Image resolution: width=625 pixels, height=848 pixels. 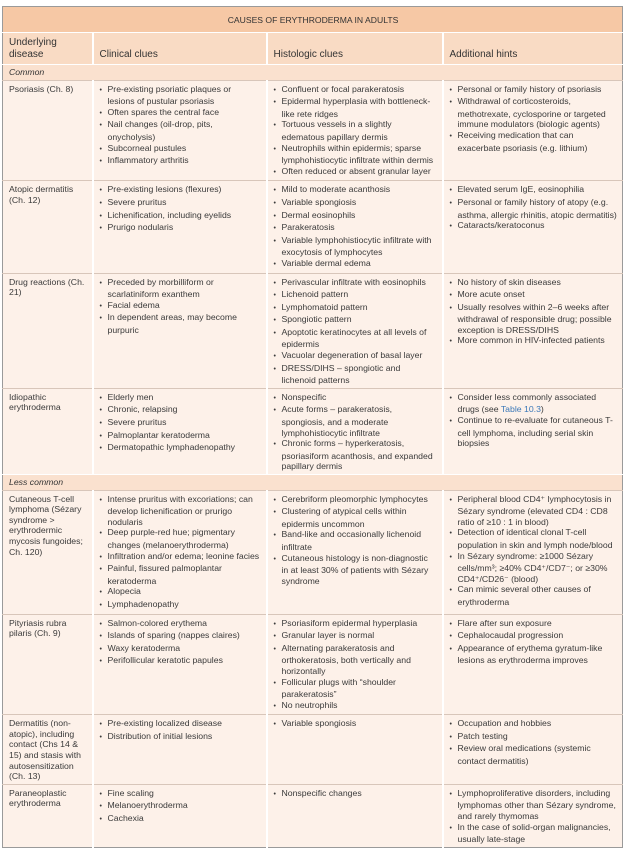 I want to click on section-row: Common, so click(x=312, y=72).